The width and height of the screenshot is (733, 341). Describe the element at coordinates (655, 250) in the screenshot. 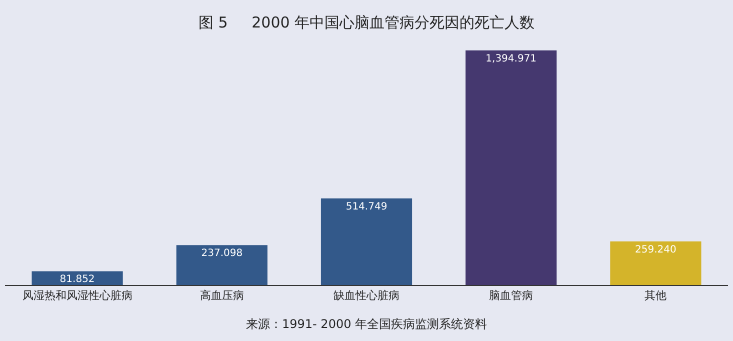

I see `data-label: 259.240` at that location.